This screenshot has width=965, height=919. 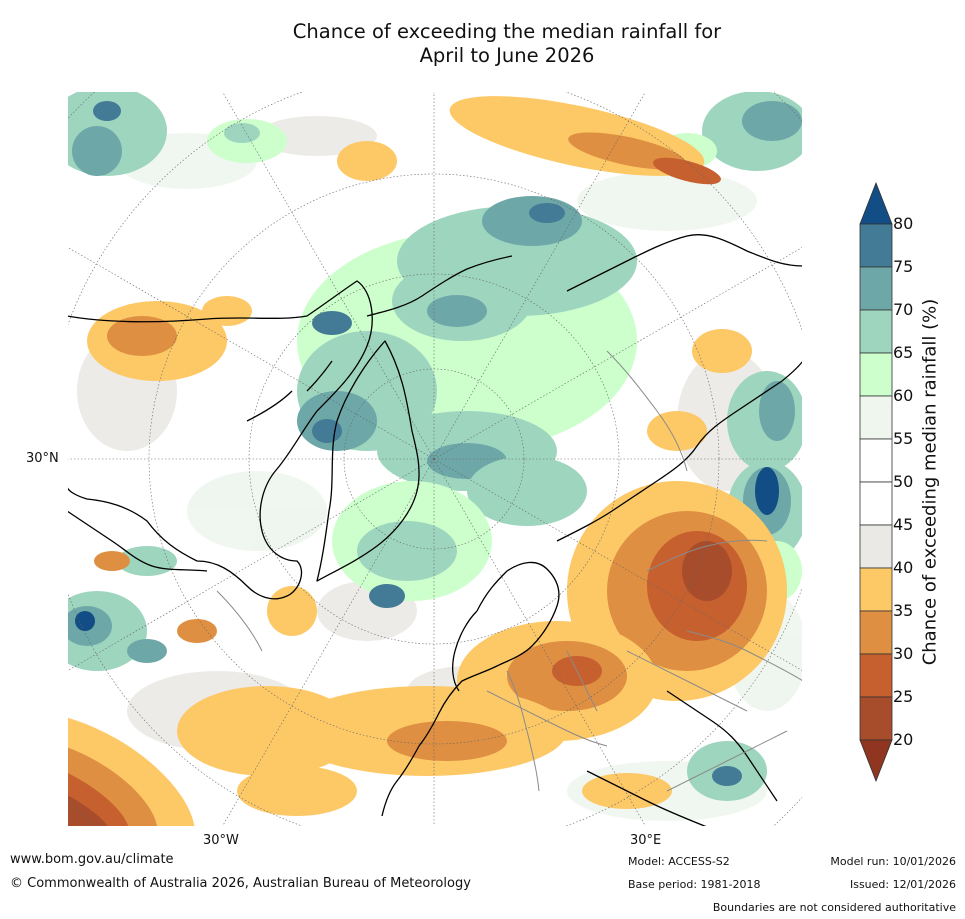 What do you see at coordinates (137, 541) in the screenshot?
I see `hudson-coastline` at bounding box center [137, 541].